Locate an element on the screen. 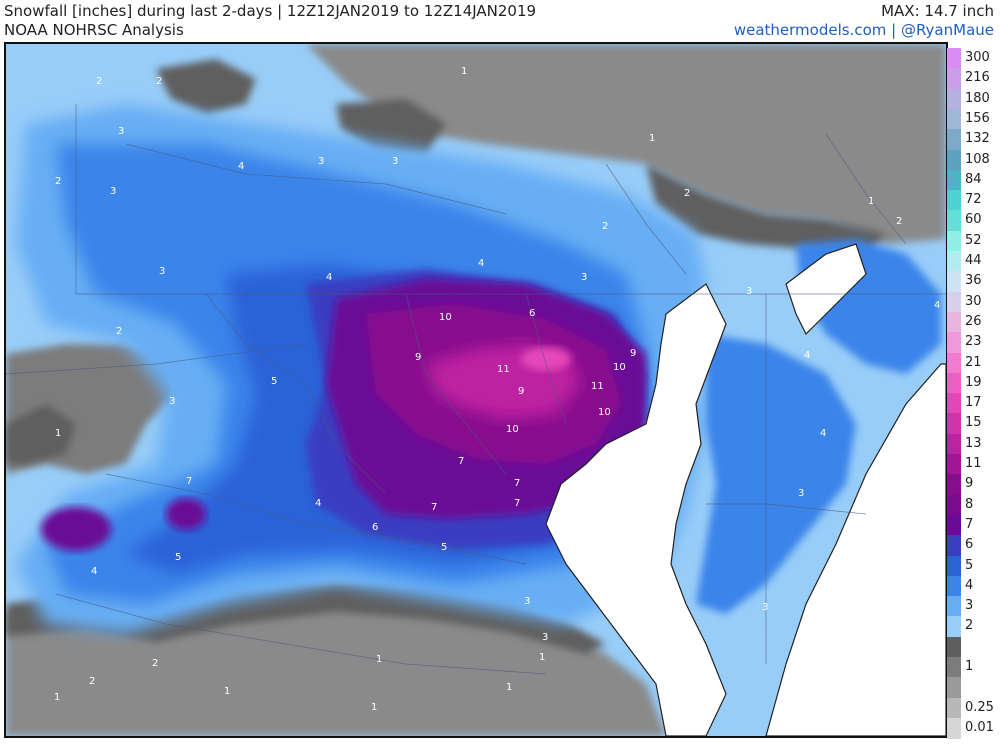 This screenshot has height=750, width=1000. legend-entry: 15 is located at coordinates (973, 424).